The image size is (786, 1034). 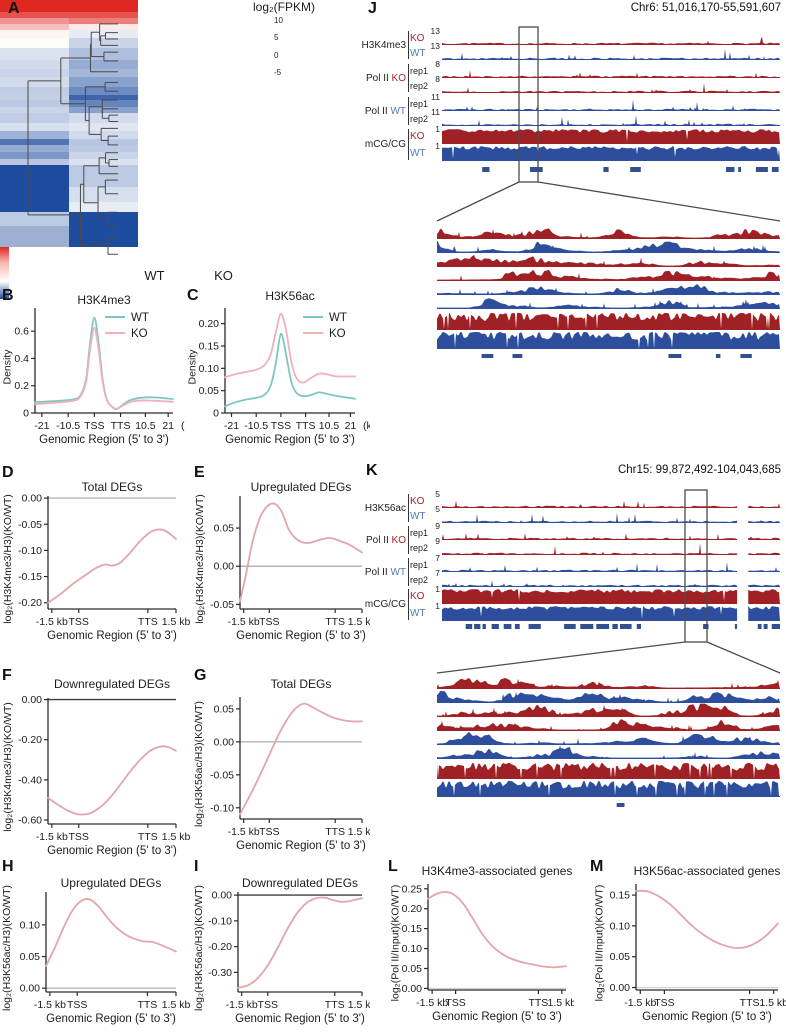 I want to click on gene-annotation-track, so click(x=620, y=805).